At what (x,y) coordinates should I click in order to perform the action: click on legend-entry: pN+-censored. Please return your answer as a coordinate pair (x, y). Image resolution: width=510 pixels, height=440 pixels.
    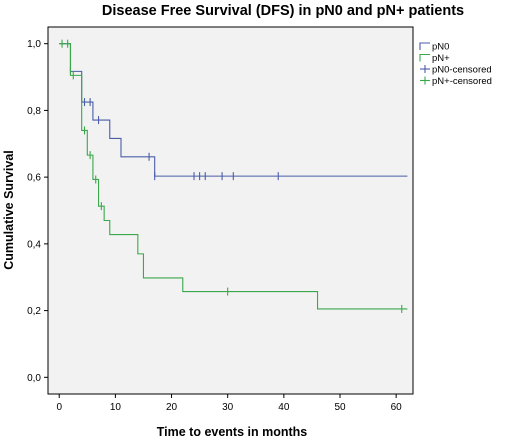
    Looking at the image, I should click on (462, 81).